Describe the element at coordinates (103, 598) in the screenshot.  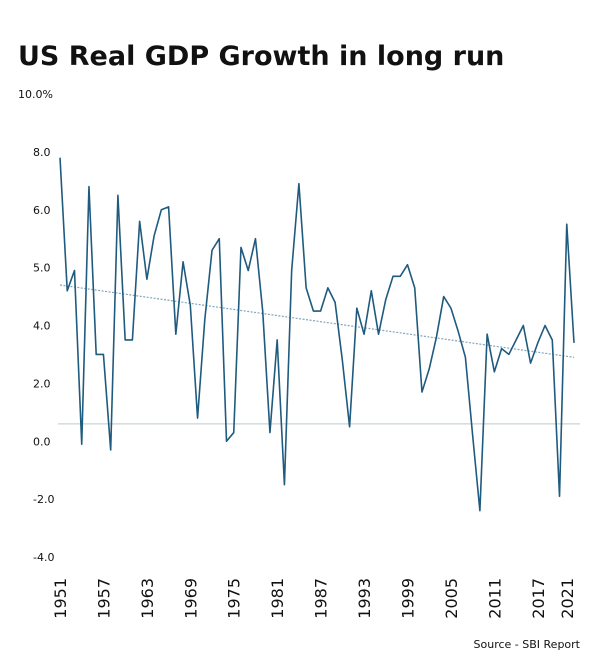
I see `x-tick-label: 1957` at that location.